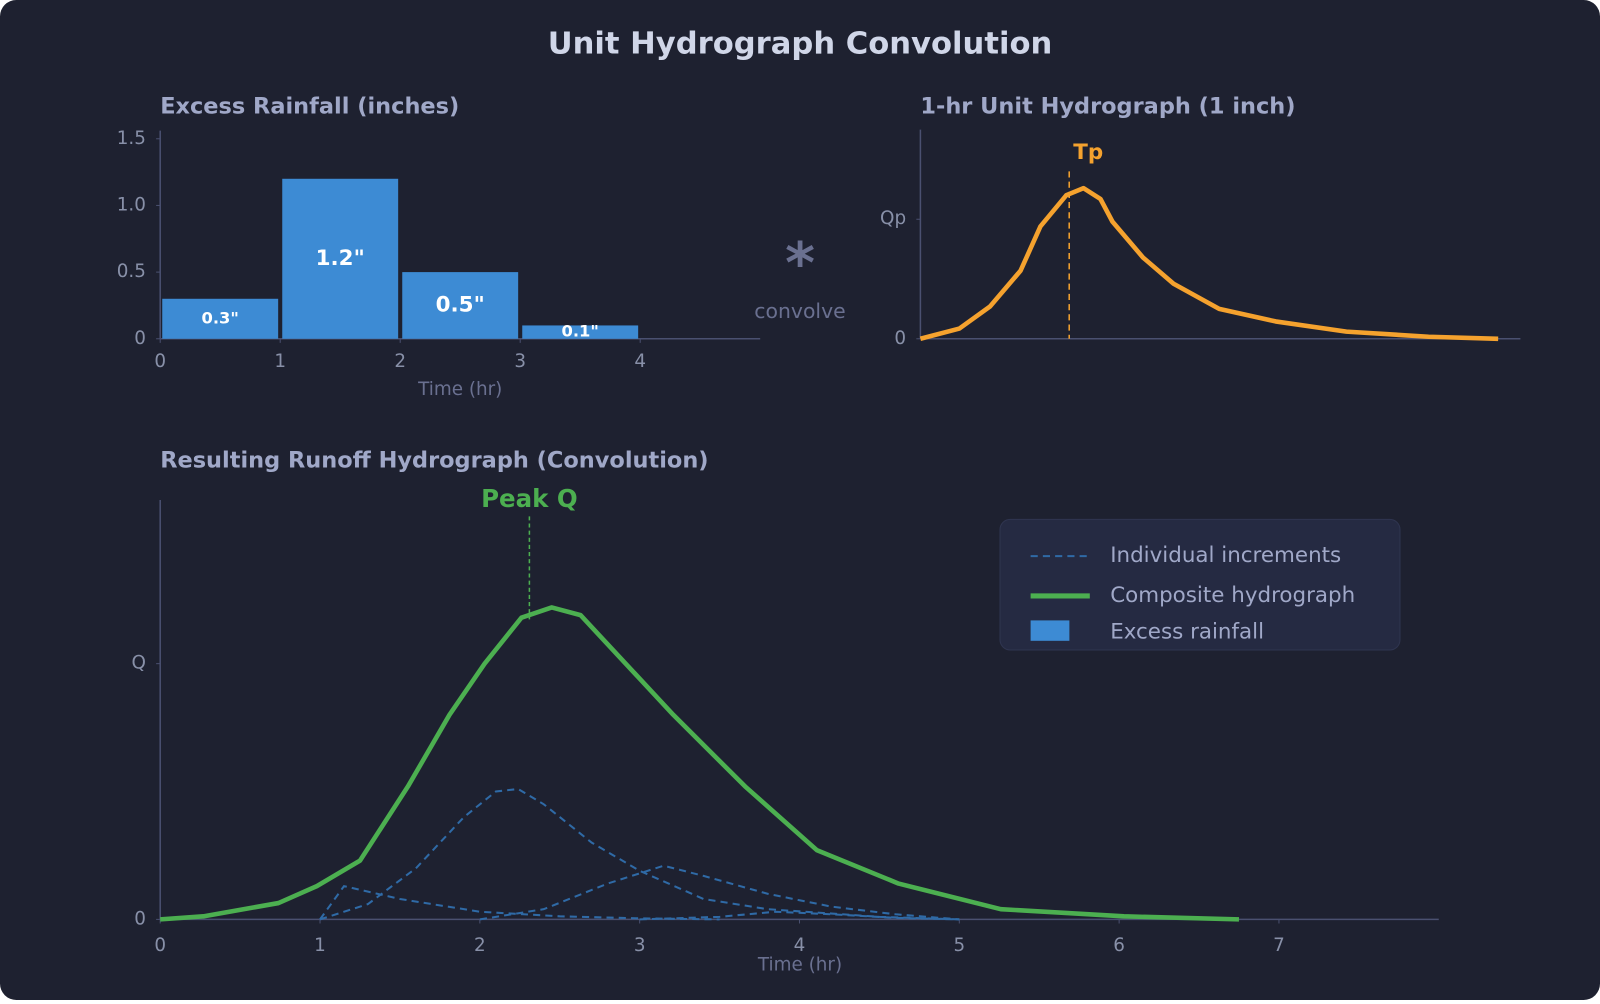  What do you see at coordinates (131, 271) in the screenshot?
I see `y-tick-label: 0.5` at bounding box center [131, 271].